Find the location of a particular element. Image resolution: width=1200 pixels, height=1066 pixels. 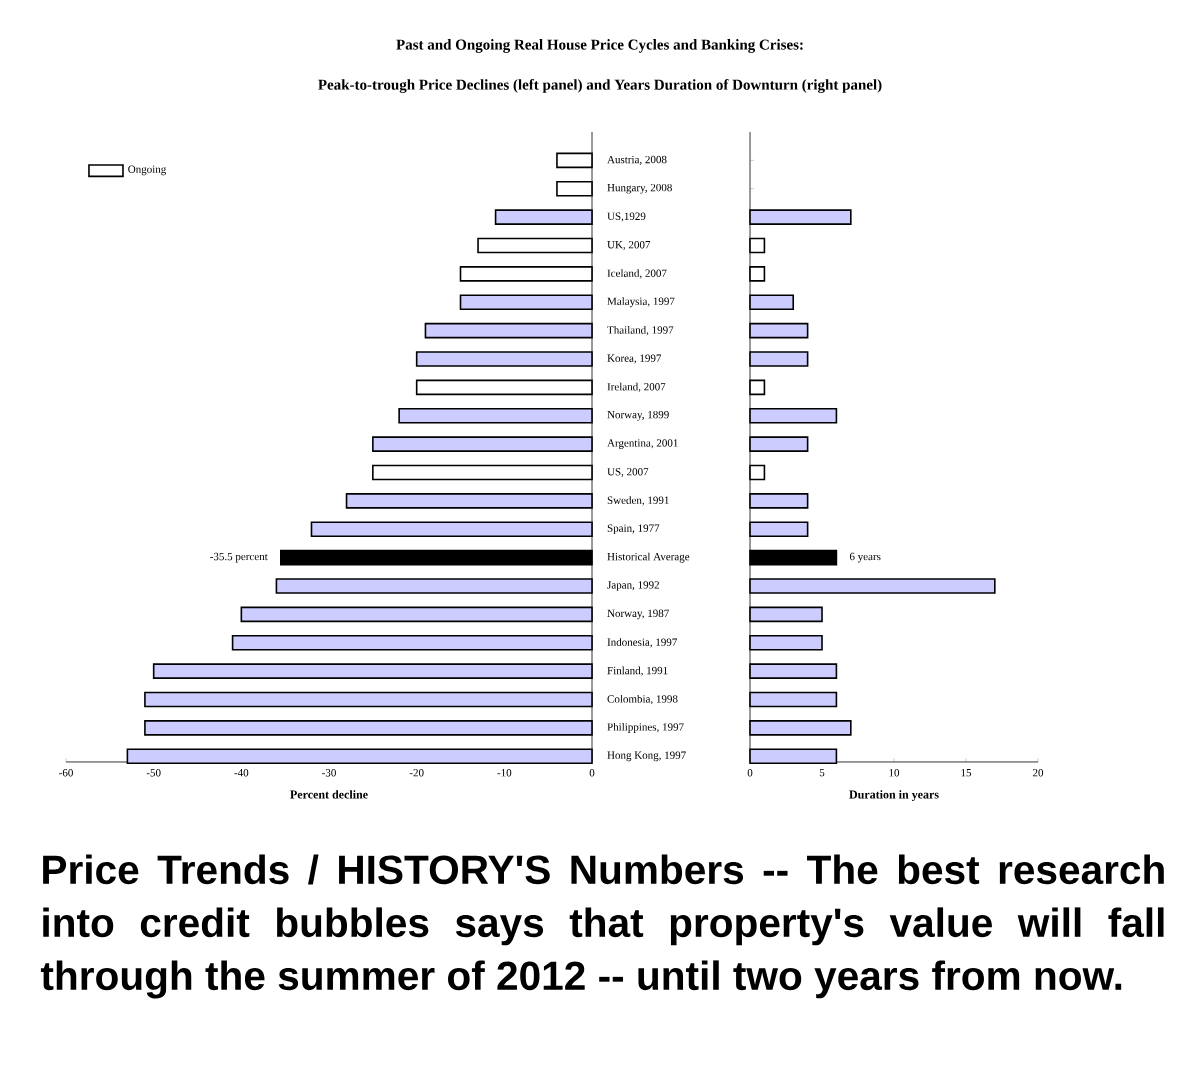

text: Price Trends / HISTORY'S Numbers -- The best research into credit bubbles says that property's value will fall through the summer of 2012 -- until two years from now. is located at coordinates (602, 926).